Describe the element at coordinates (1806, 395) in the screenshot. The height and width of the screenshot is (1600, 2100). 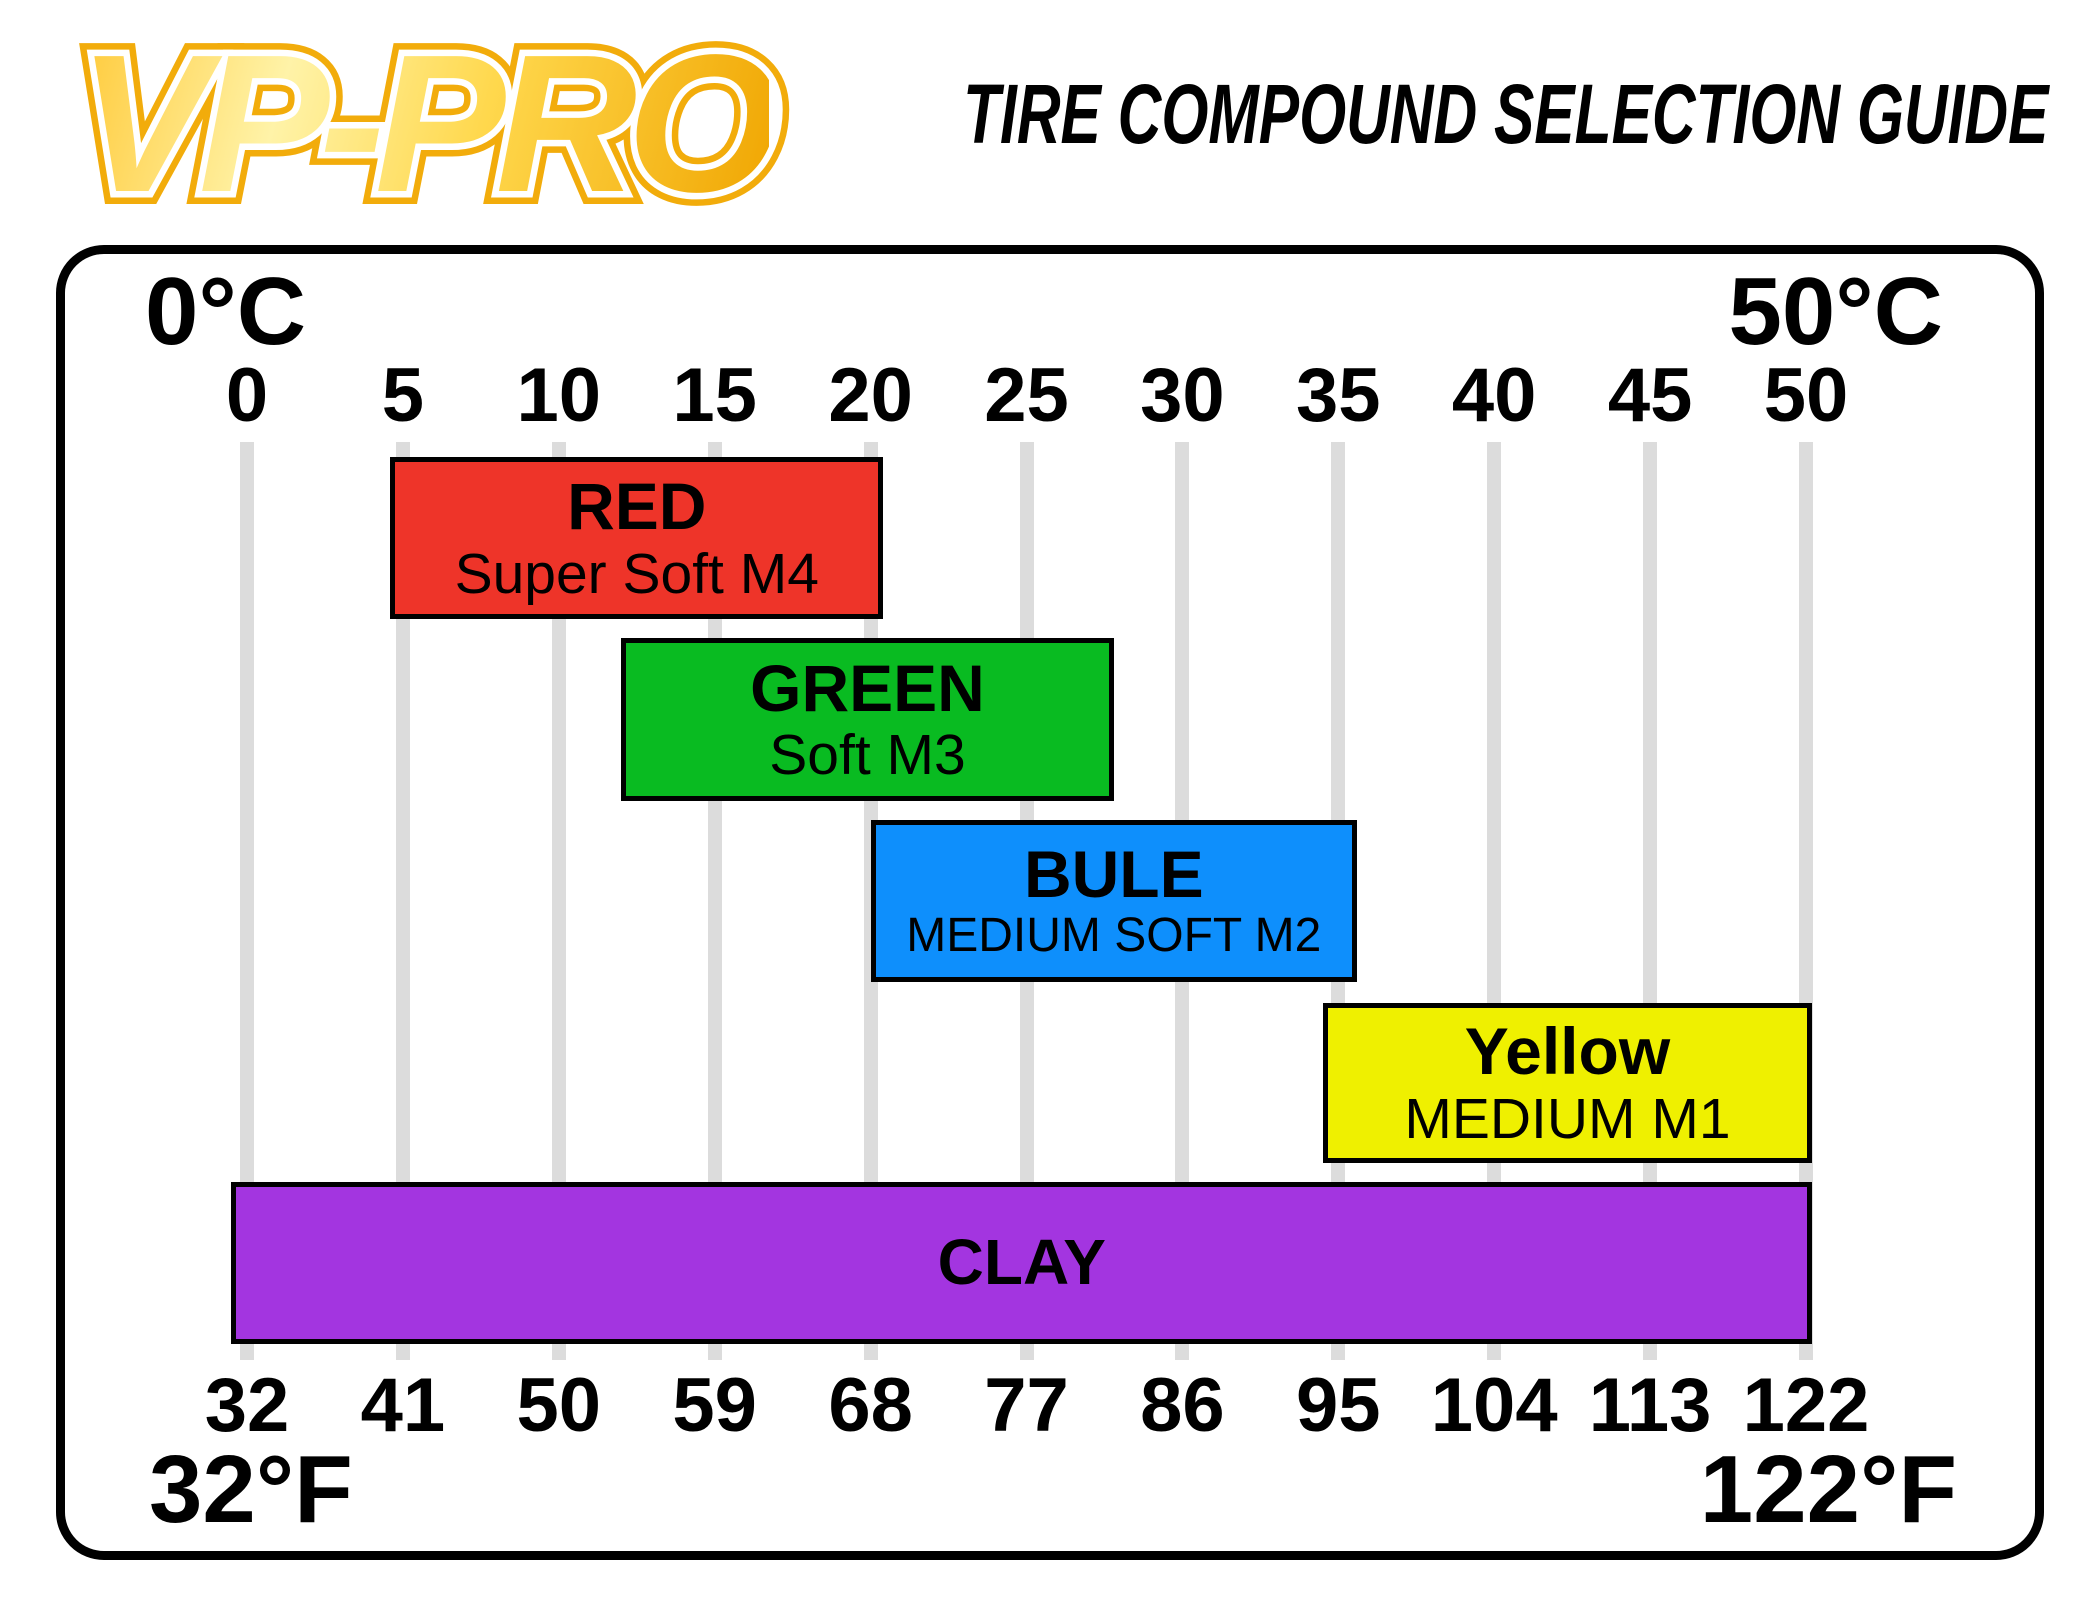
I see `celsius-tick-label: 50` at that location.